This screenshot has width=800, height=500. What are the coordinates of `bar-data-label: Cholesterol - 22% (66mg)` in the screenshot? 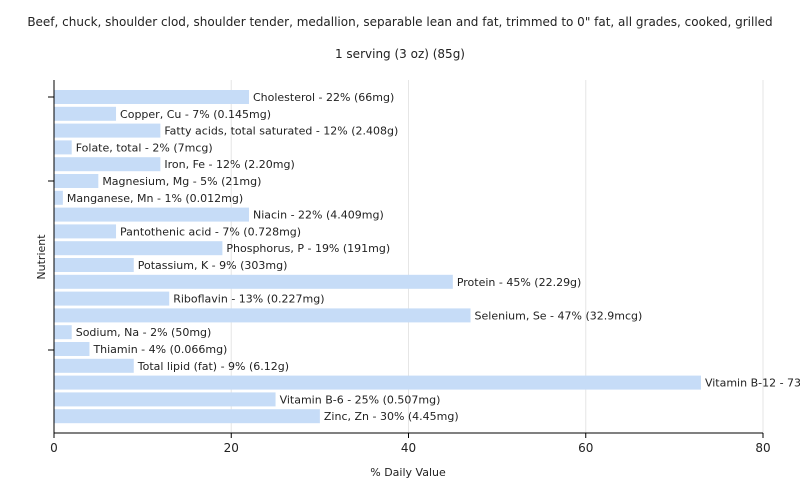 It's located at (323, 97).